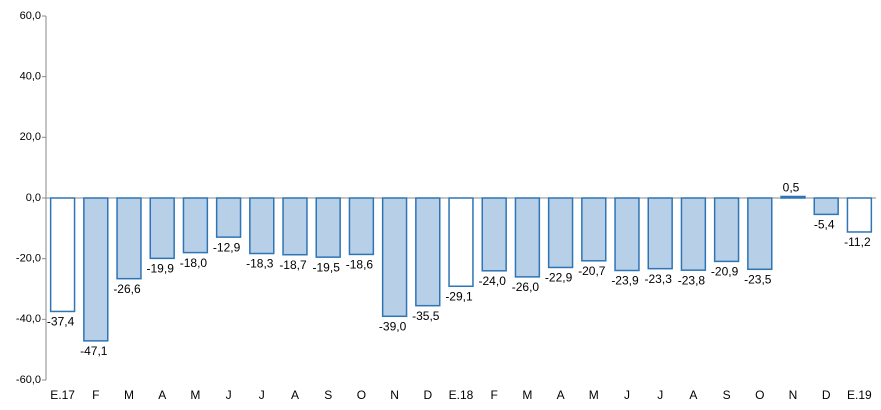 The image size is (881, 410). Describe the element at coordinates (94, 351) in the screenshot. I see `value-label: -47,1` at that location.